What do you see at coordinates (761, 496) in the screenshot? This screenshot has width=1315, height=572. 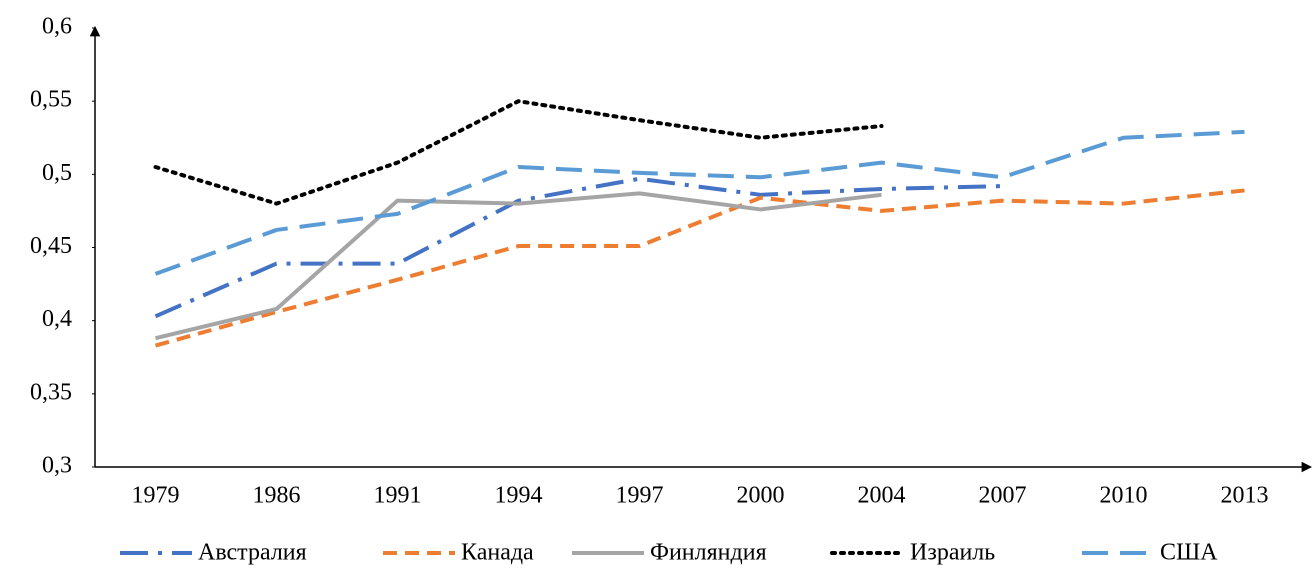 I see `x-tick-label: 2000` at bounding box center [761, 496].